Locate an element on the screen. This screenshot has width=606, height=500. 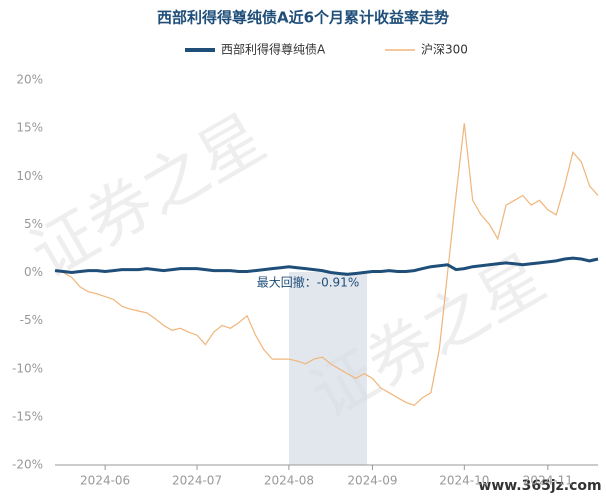
drawdown-shade is located at coordinates (328, 368).